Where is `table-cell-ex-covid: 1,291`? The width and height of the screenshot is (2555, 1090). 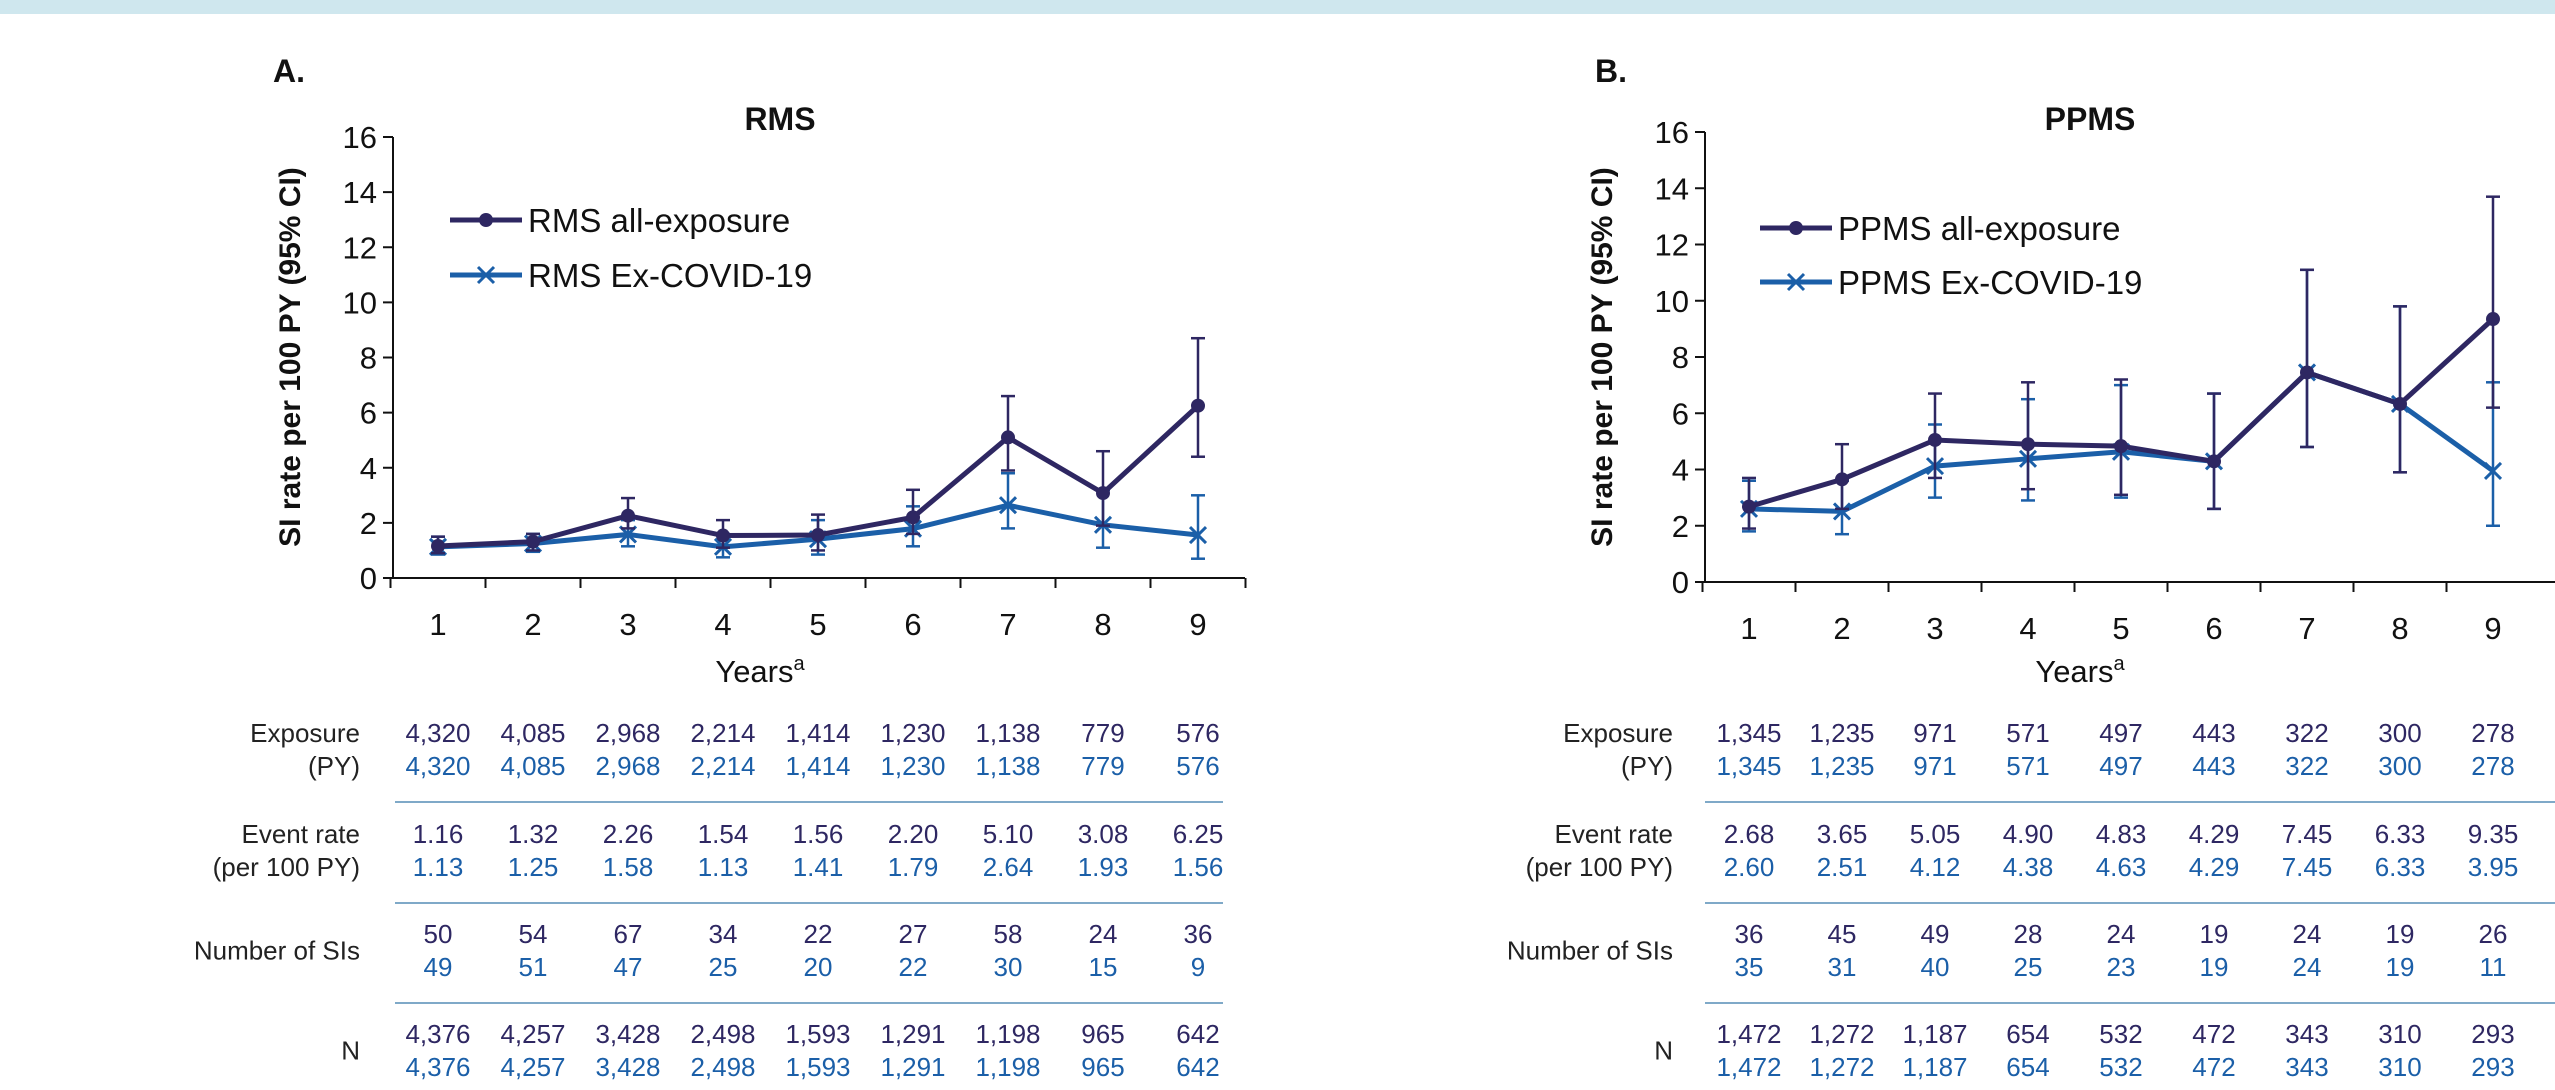
table-cell-ex-covid: 1,291 is located at coordinates (912, 1067).